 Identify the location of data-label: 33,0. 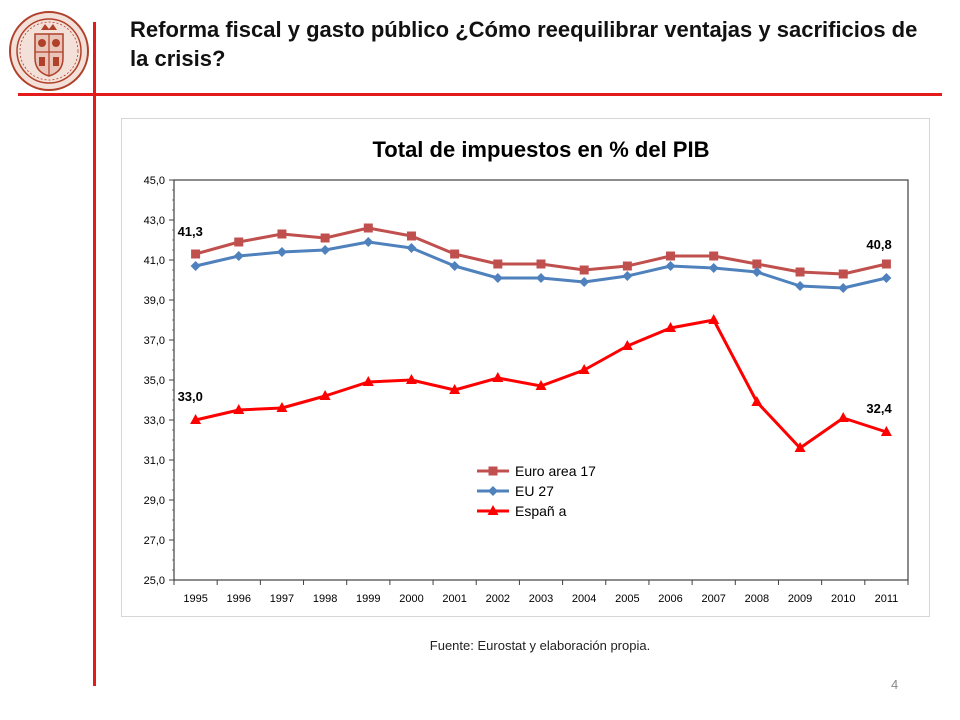
(190, 396).